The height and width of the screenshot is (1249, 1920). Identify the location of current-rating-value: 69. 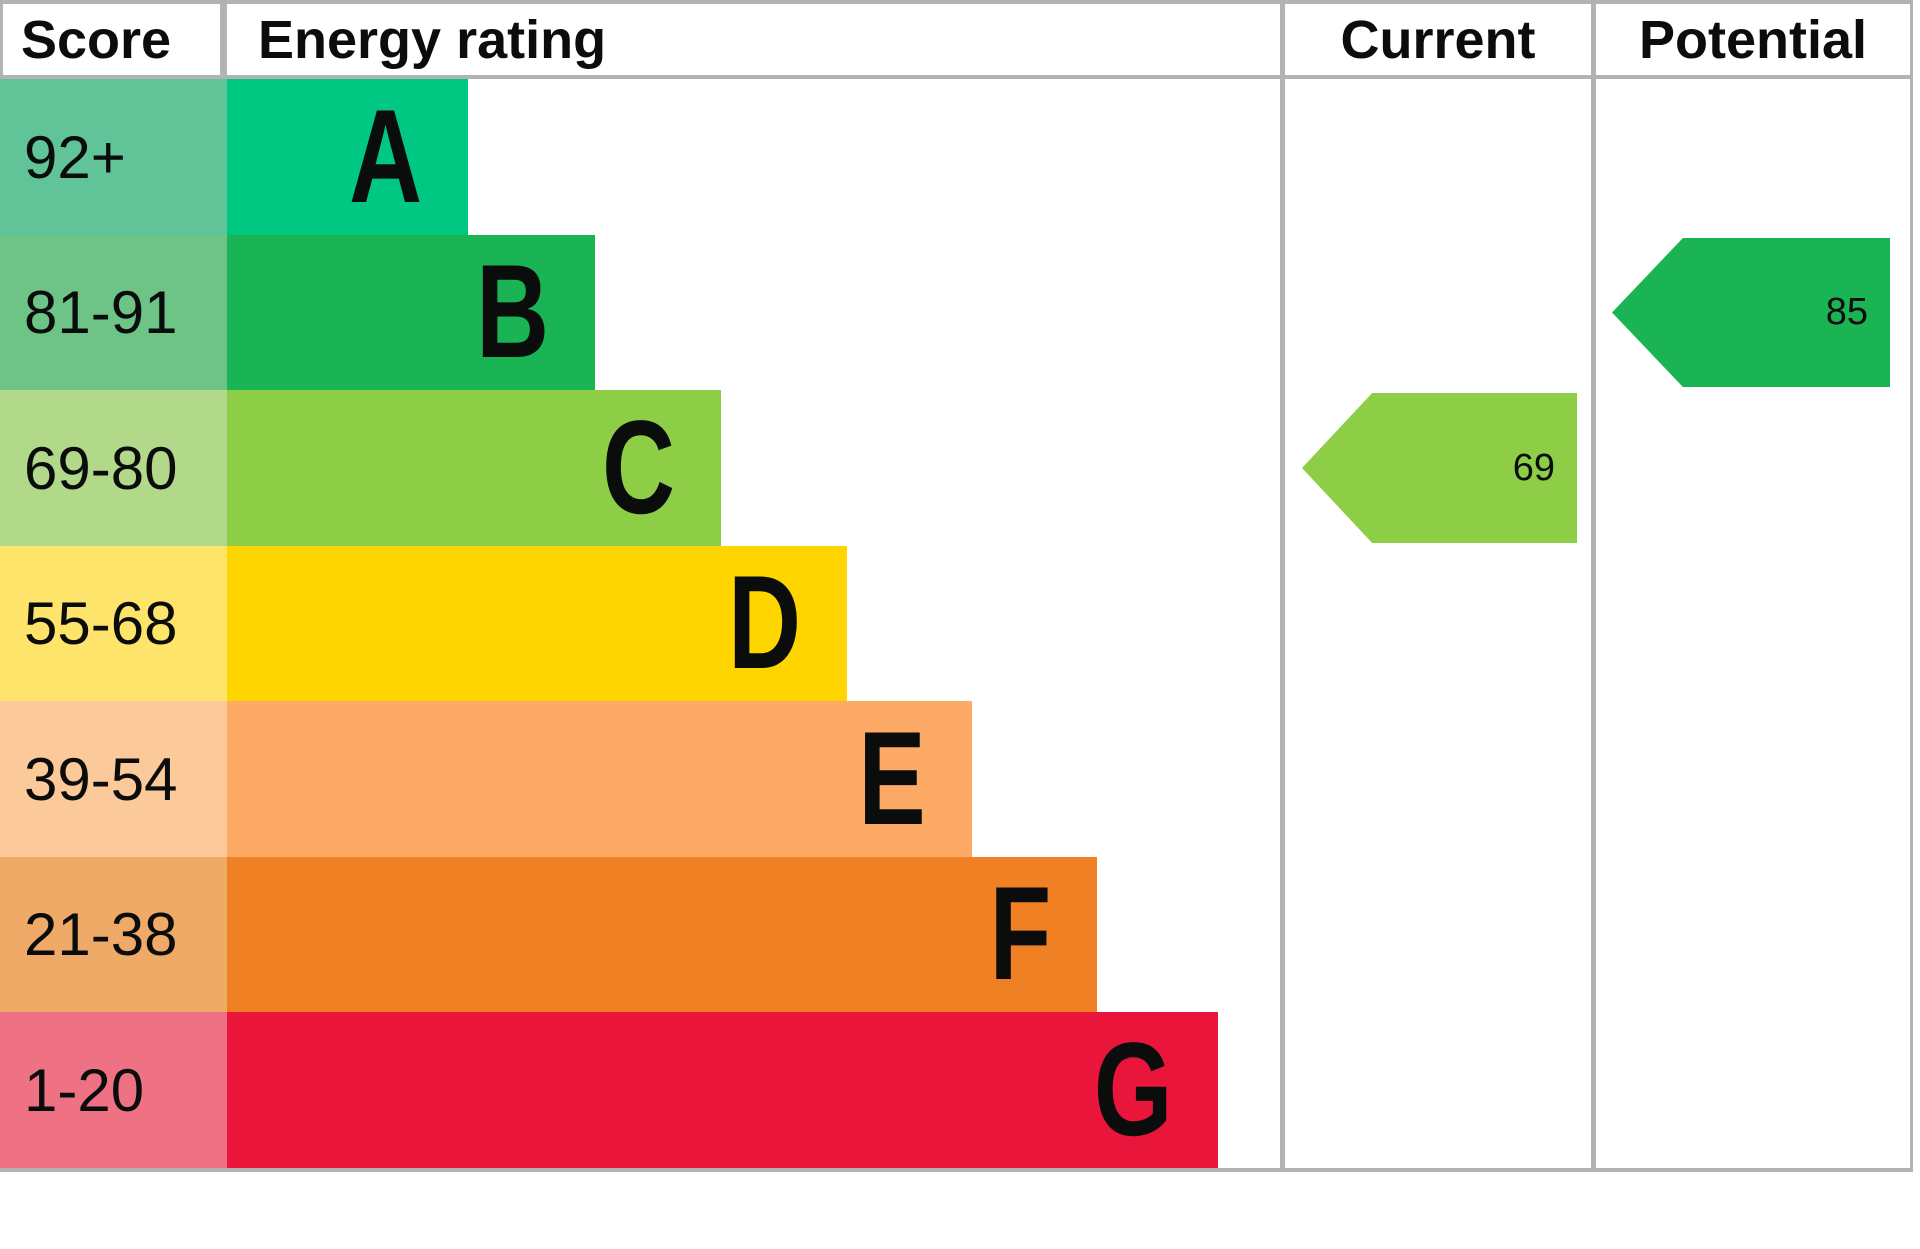
(1533, 467).